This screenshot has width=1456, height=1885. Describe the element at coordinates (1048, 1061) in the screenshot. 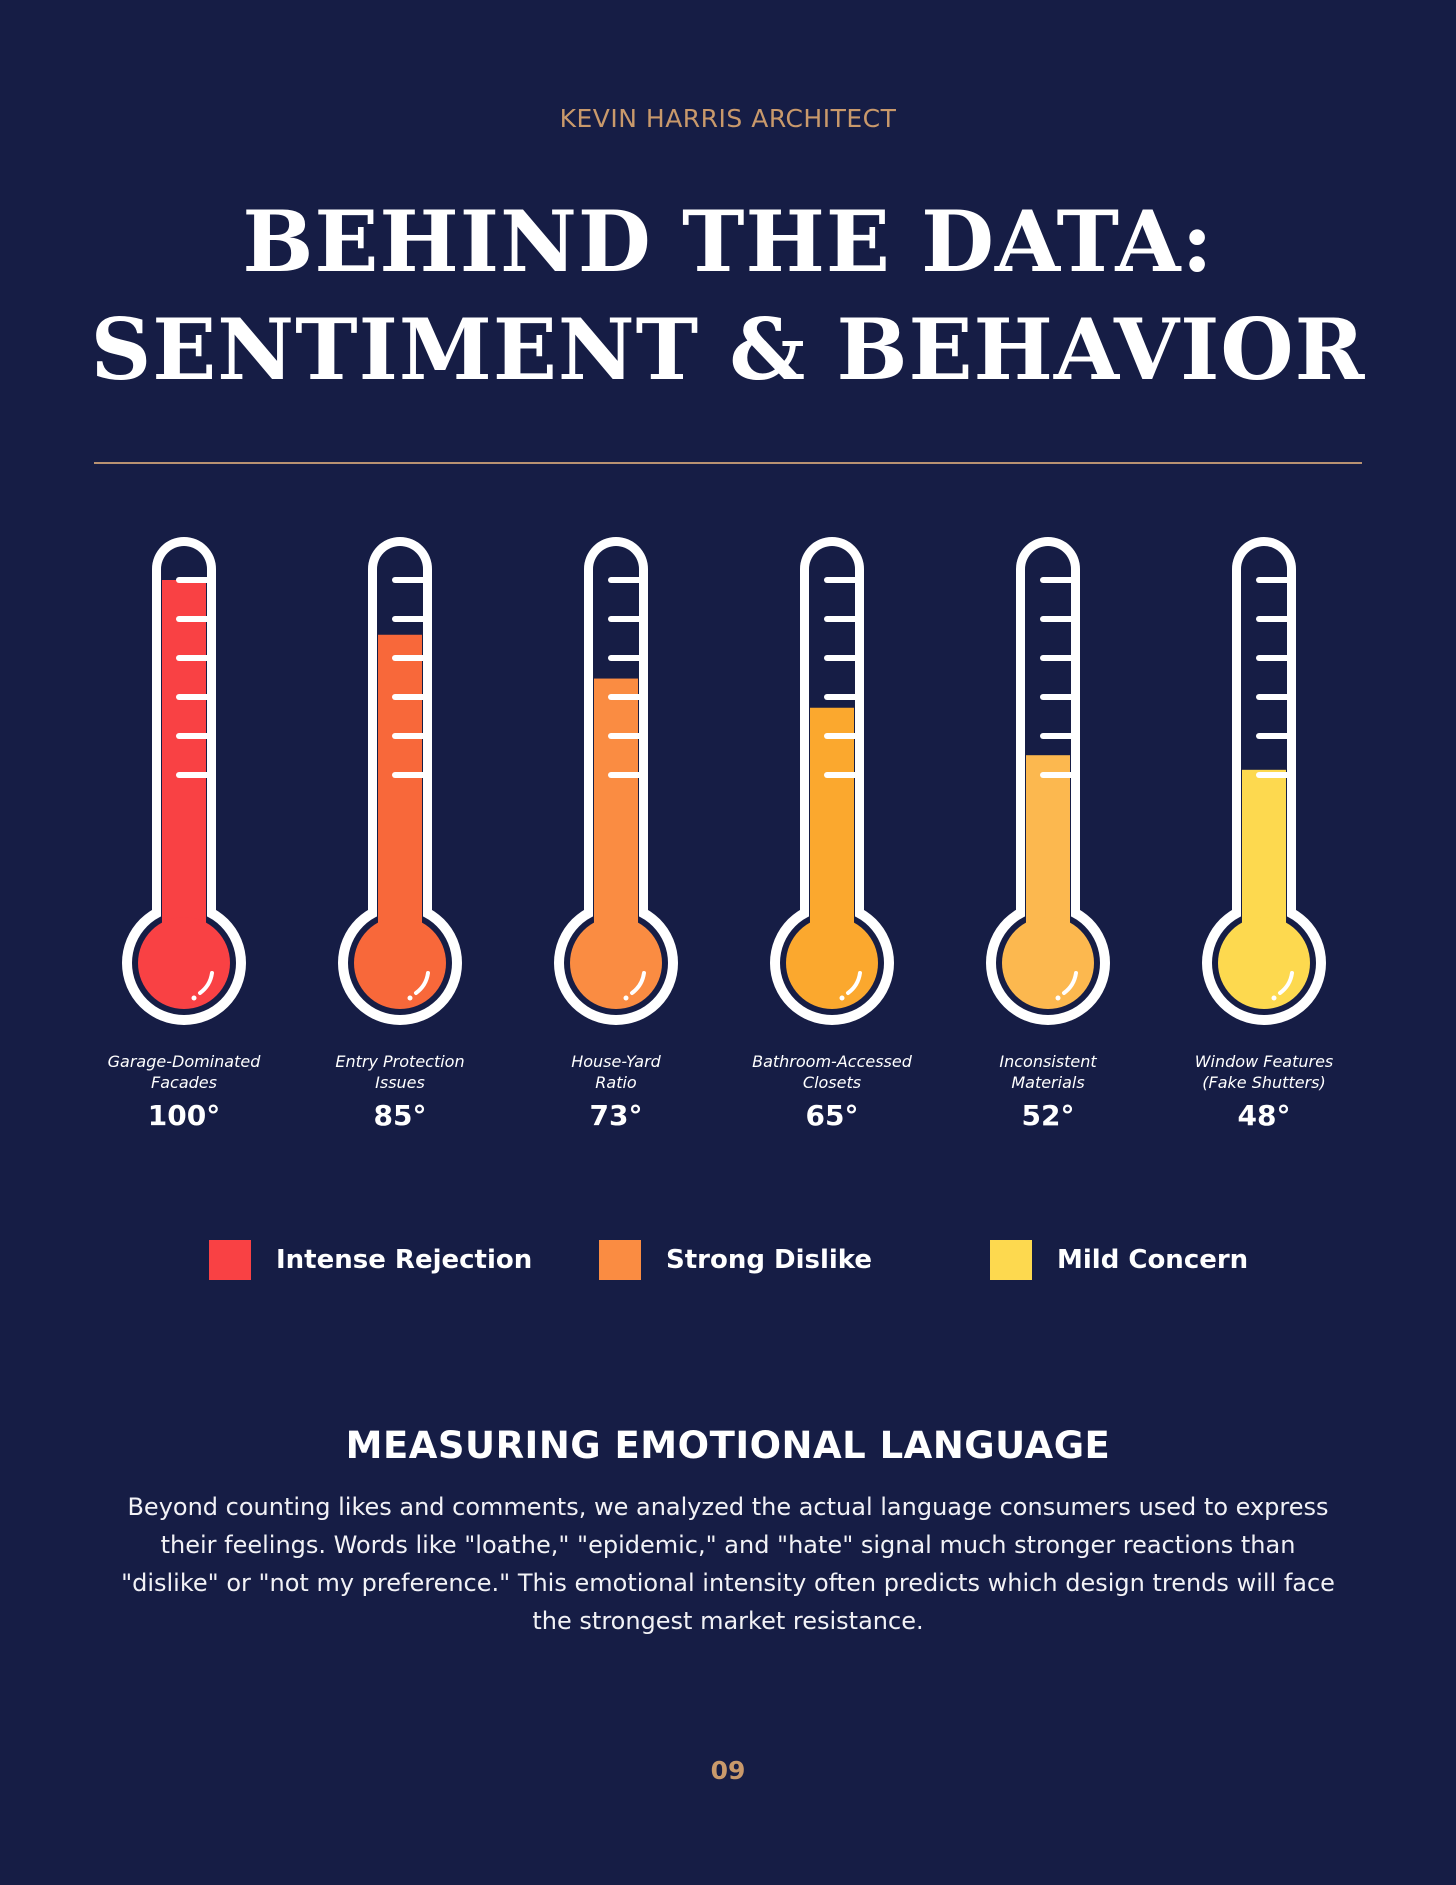

I see `category-label: Inconsistent` at that location.